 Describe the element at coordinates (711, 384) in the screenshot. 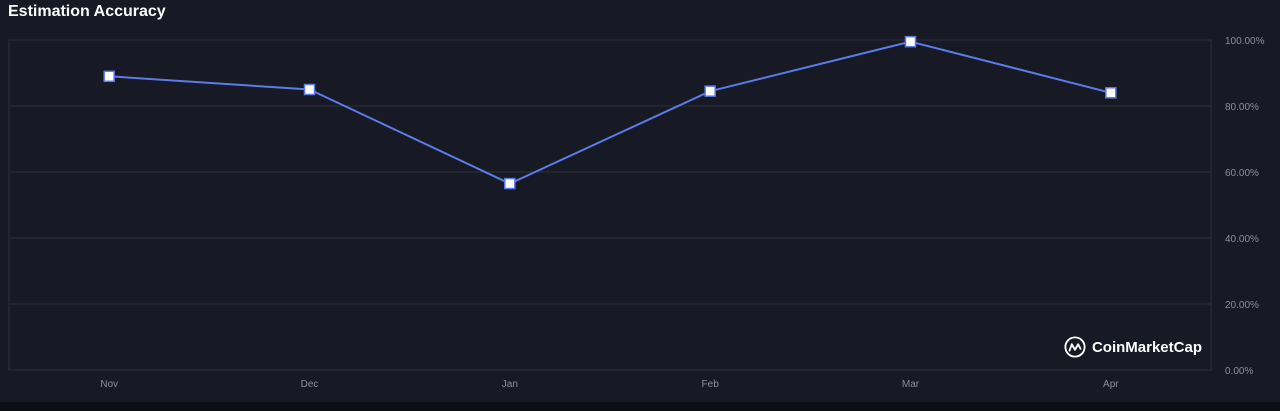

I see `x-tick-label: Feb` at that location.